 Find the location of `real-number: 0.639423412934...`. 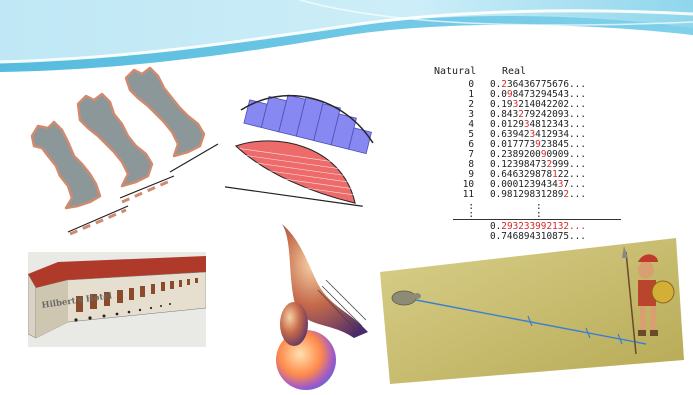

real-number: 0.639423412934... is located at coordinates (538, 134).